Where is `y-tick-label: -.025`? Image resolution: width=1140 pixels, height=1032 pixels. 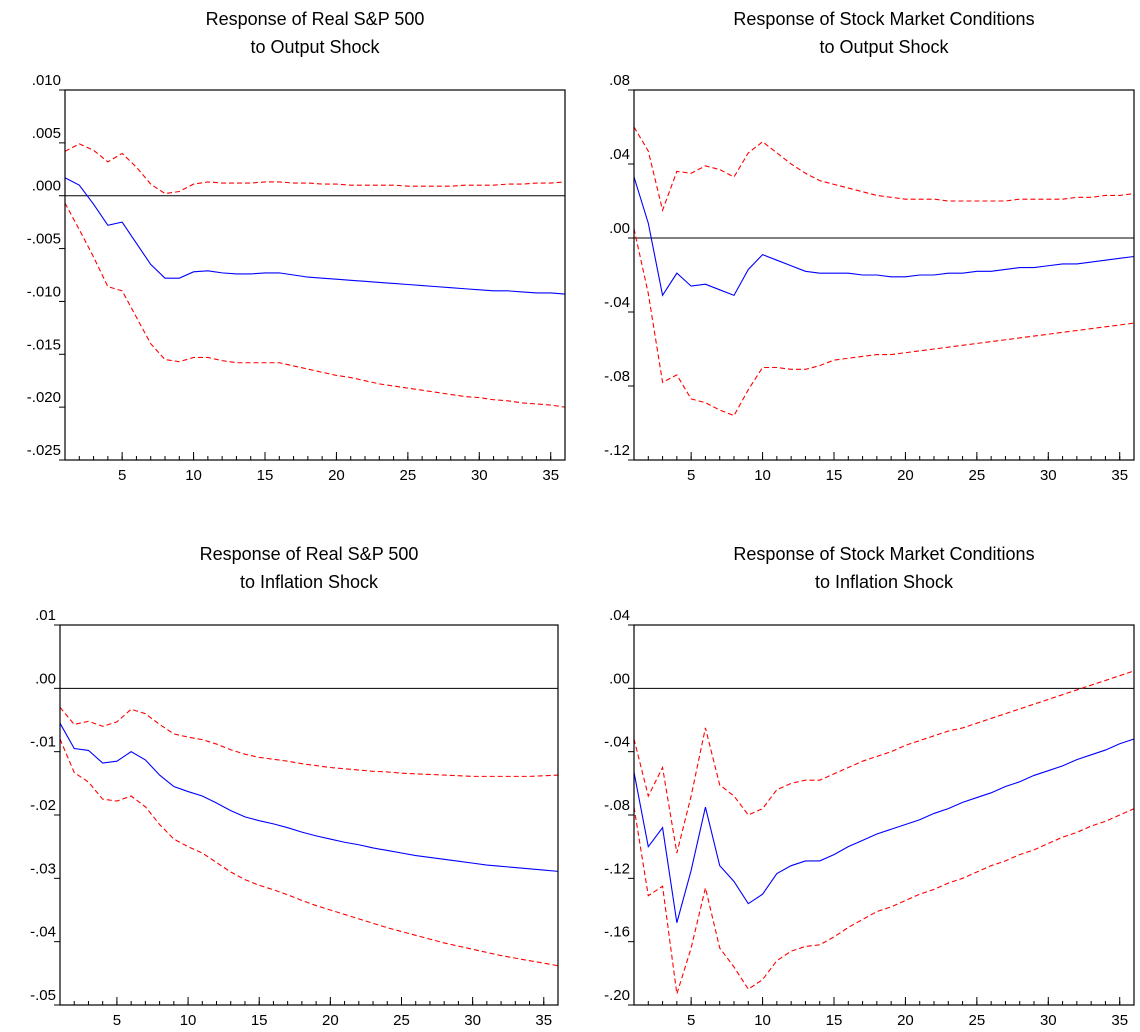 y-tick-label: -.025 is located at coordinates (44, 450).